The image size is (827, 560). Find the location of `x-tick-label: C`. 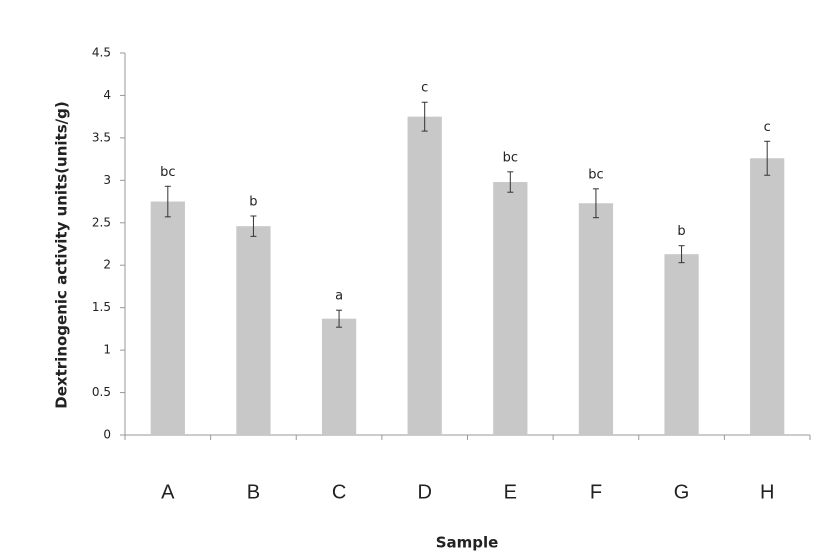

x-tick-label: C is located at coordinates (339, 492).